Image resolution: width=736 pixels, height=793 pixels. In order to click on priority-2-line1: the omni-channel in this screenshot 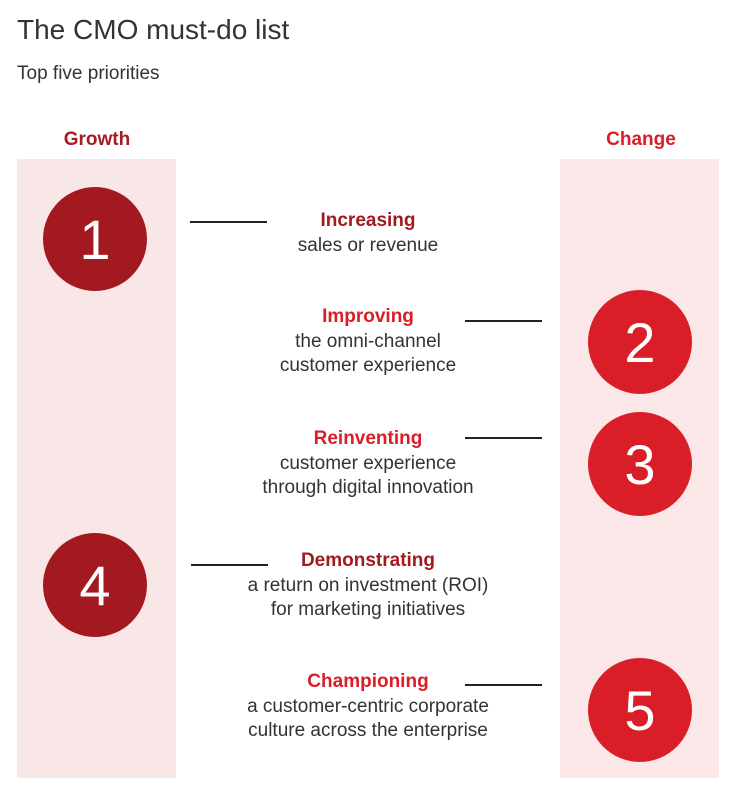, I will do `click(368, 341)`.